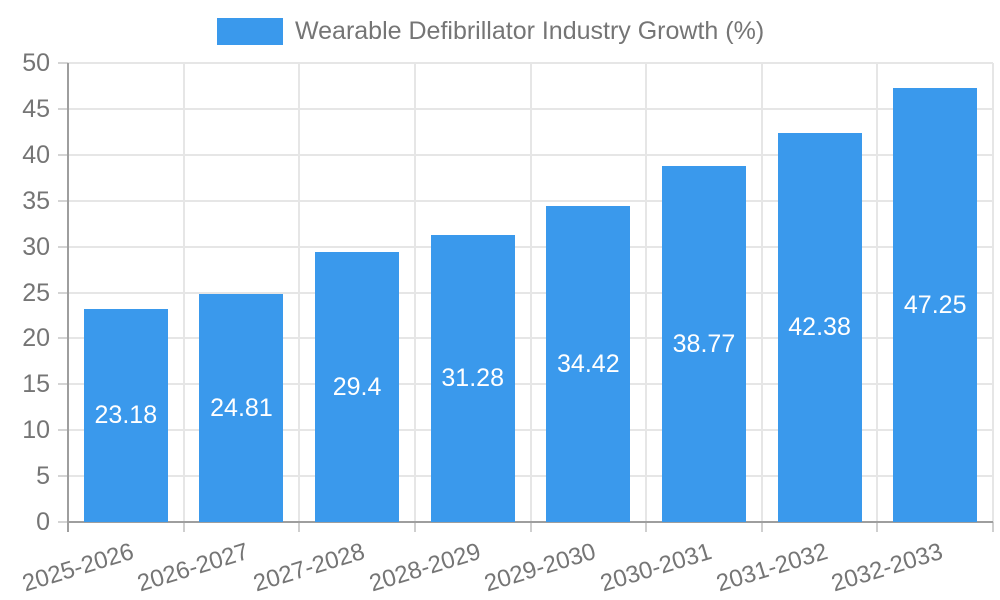  I want to click on y-axis-line, so click(68, 297).